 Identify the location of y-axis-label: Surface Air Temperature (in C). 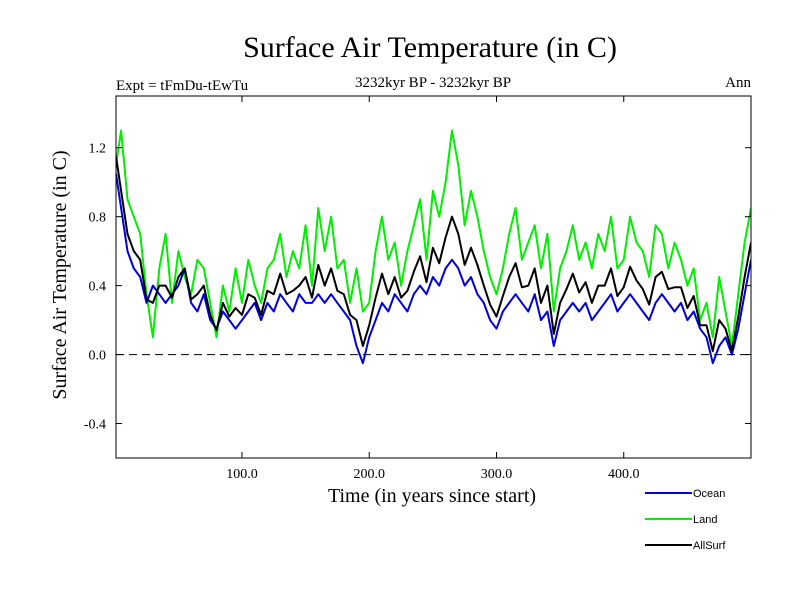
(60, 274).